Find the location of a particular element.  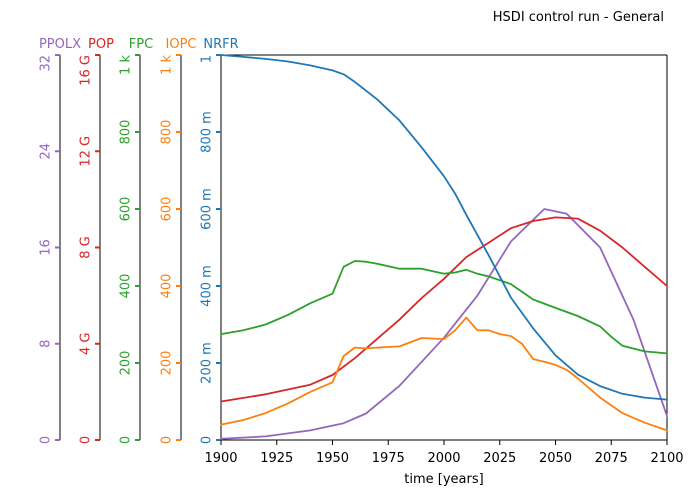

y-tick-label: 16 is located at coordinates (46, 247).